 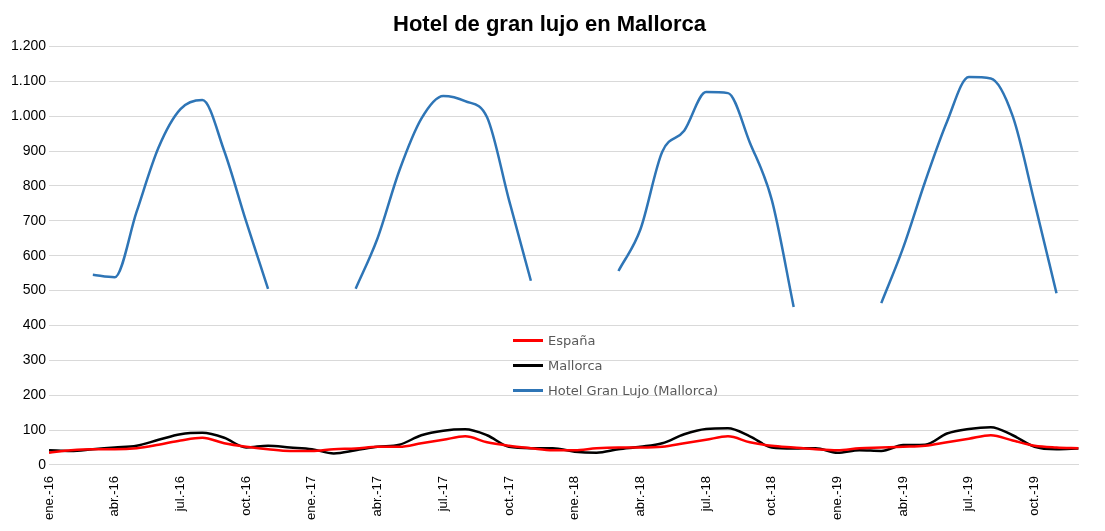 I want to click on y-tick-label: 1.200, so click(x=28, y=45).